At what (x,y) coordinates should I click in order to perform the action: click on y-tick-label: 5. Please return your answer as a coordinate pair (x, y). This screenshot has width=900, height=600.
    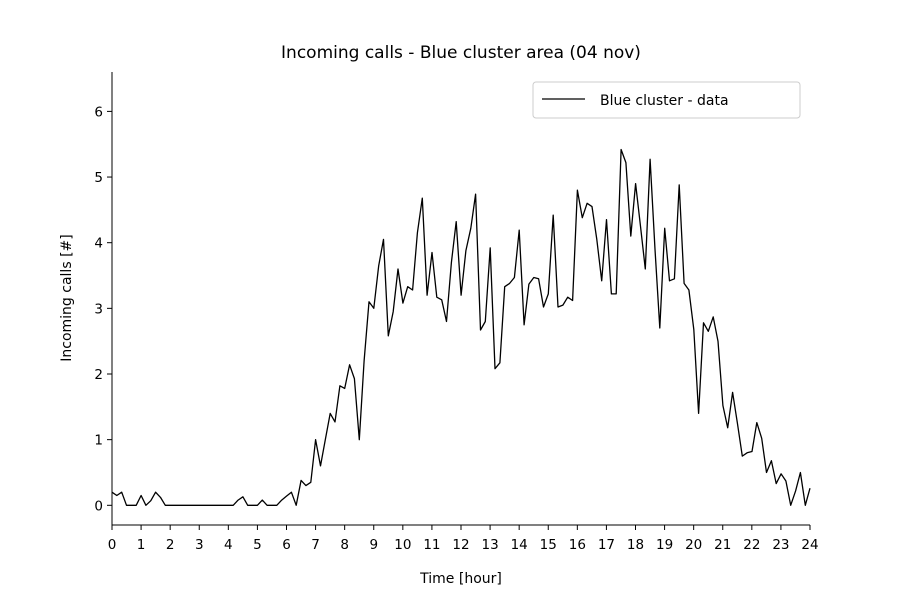
    Looking at the image, I should click on (98, 178).